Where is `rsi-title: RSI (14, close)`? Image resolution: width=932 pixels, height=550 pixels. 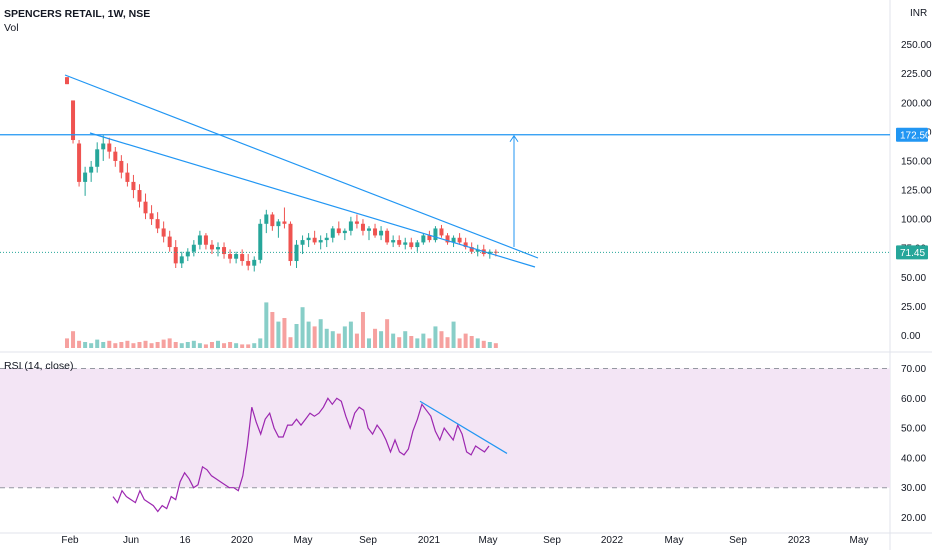 rsi-title: RSI (14, close) is located at coordinates (38, 366).